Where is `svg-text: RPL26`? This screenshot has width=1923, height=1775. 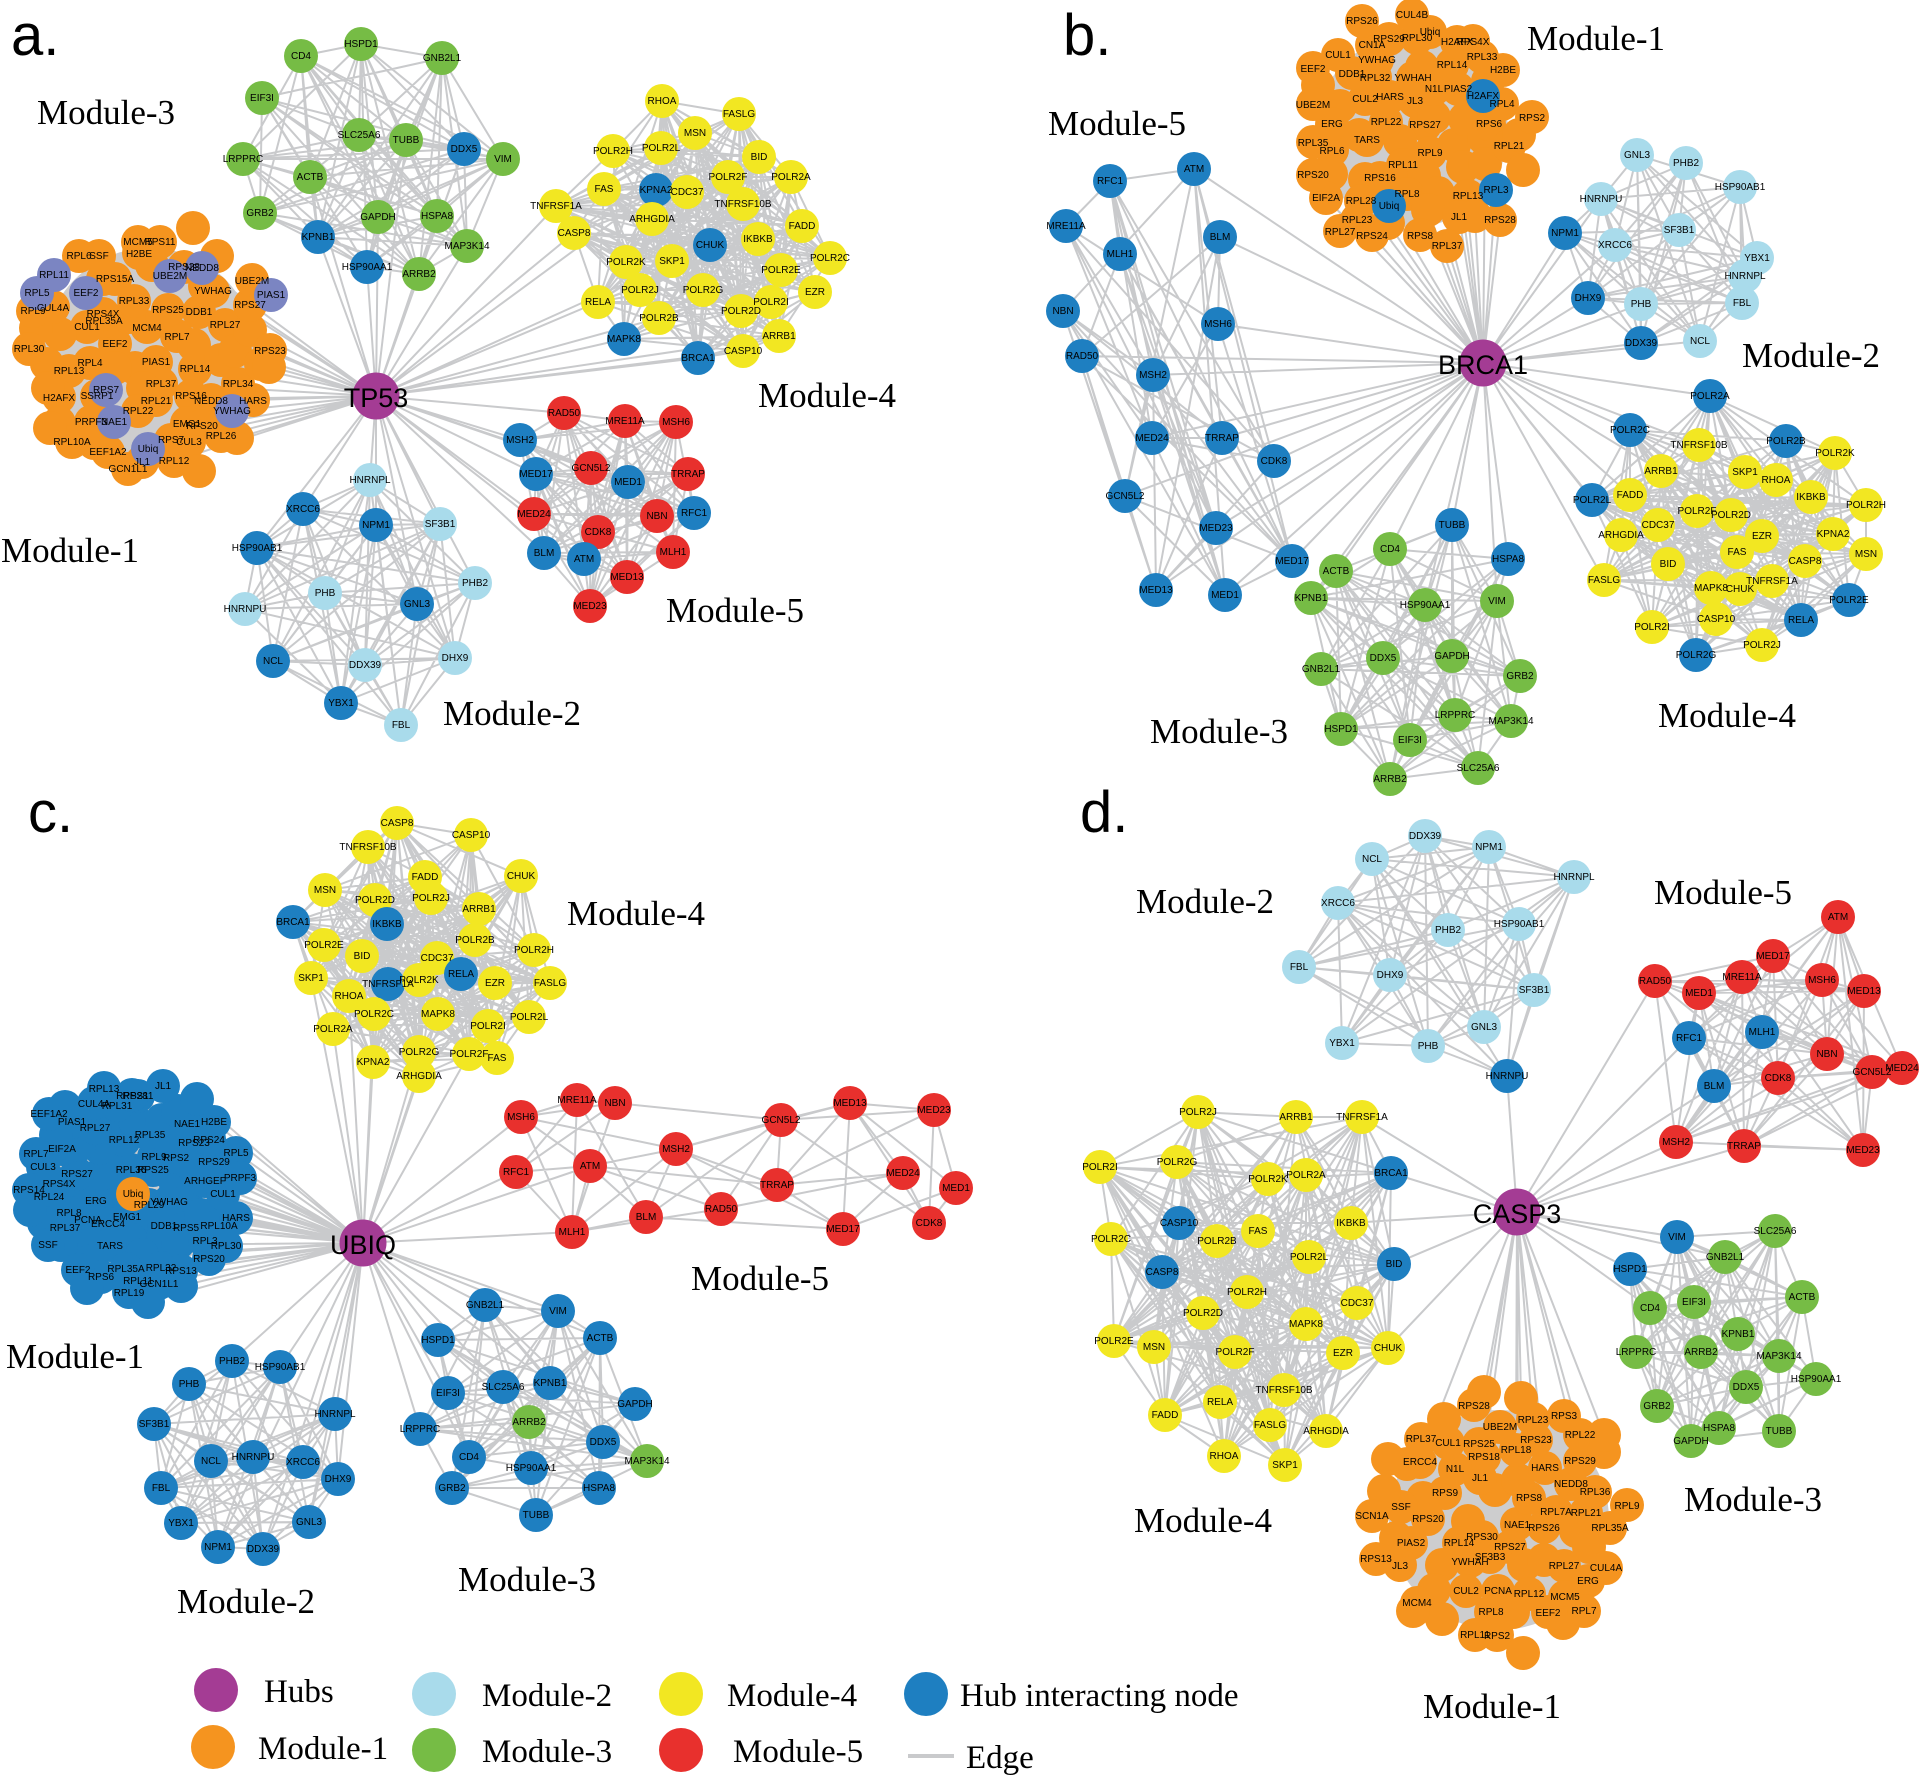 svg-text: RPL26 is located at coordinates (221, 436).